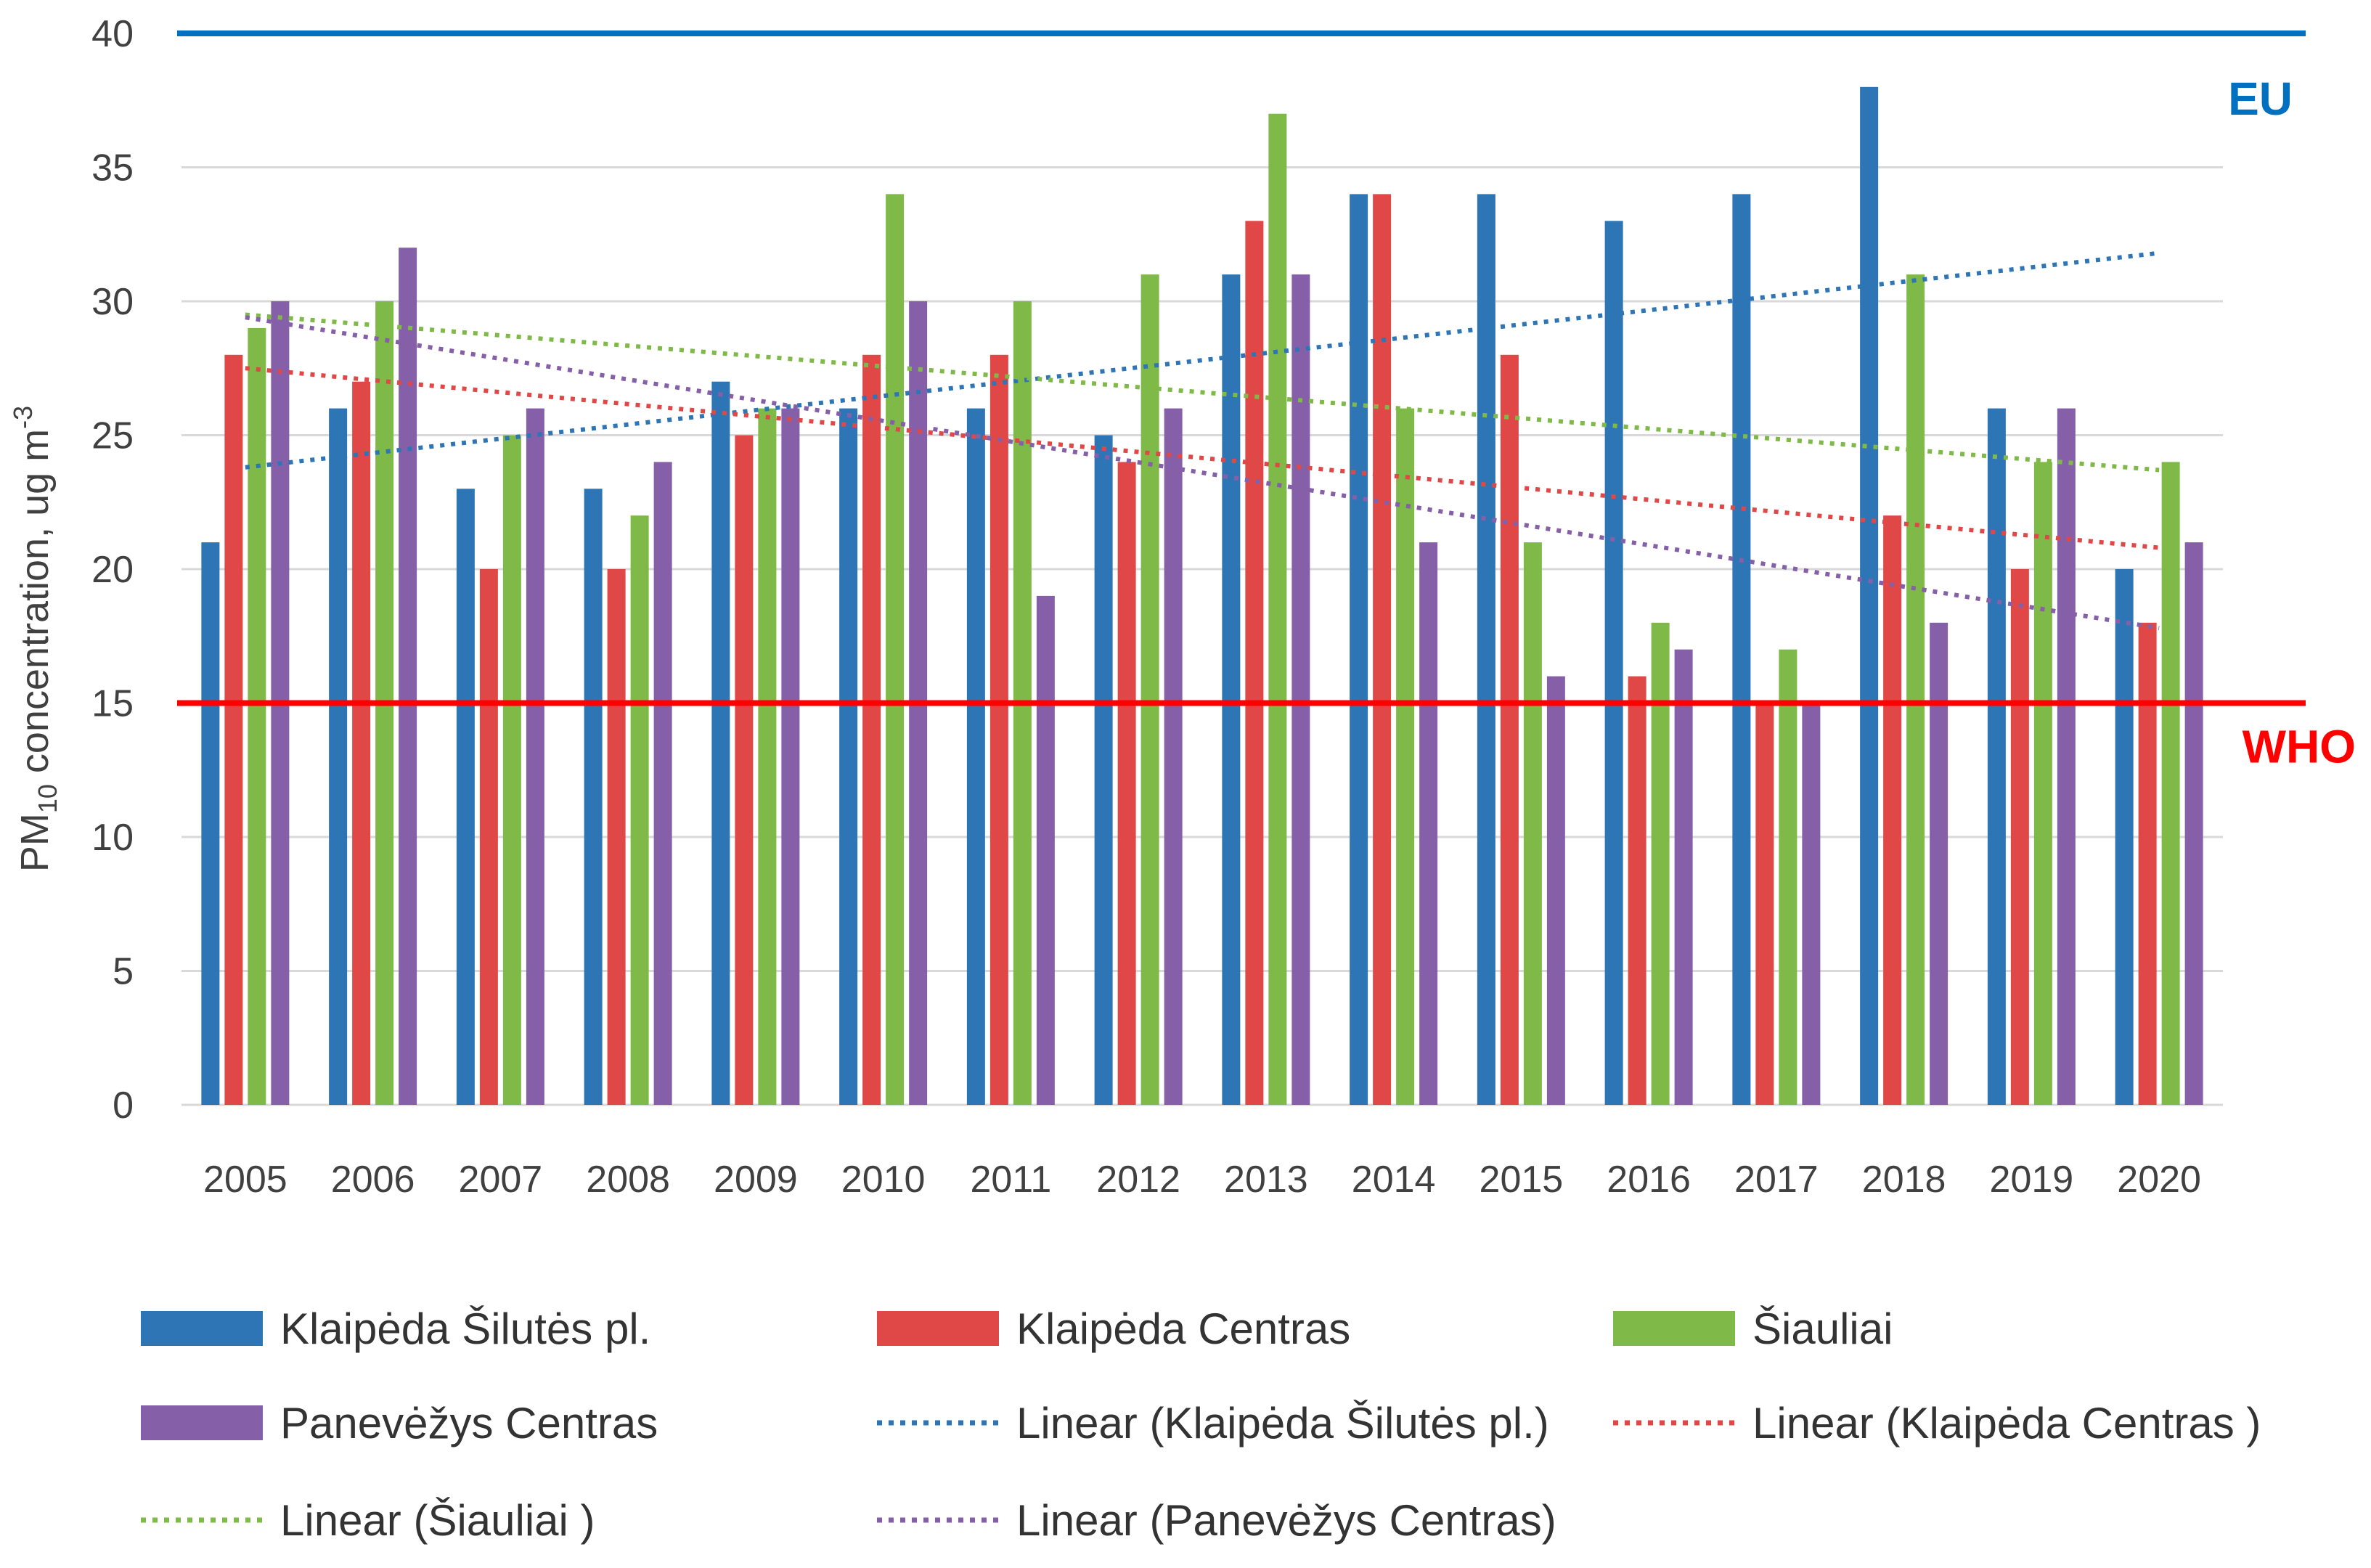 The height and width of the screenshot is (1568, 2371). Describe the element at coordinates (373, 1180) in the screenshot. I see `x-tick-label: 2006` at that location.